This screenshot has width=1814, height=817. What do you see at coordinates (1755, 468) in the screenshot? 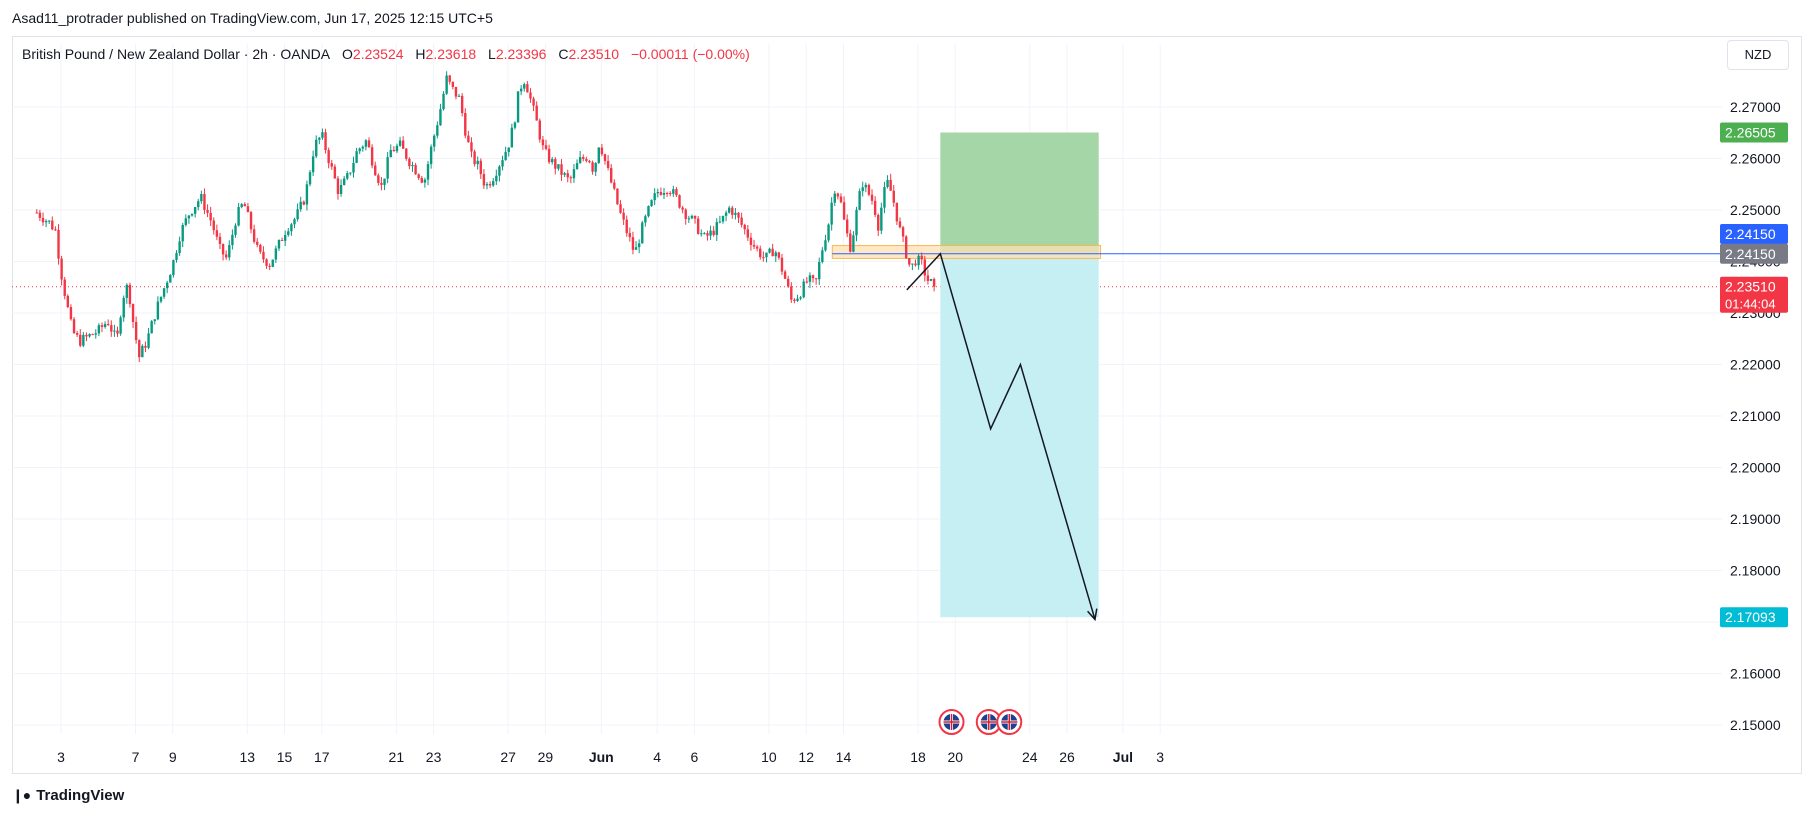
I see `y-tick-label: 2.20000` at bounding box center [1755, 468].